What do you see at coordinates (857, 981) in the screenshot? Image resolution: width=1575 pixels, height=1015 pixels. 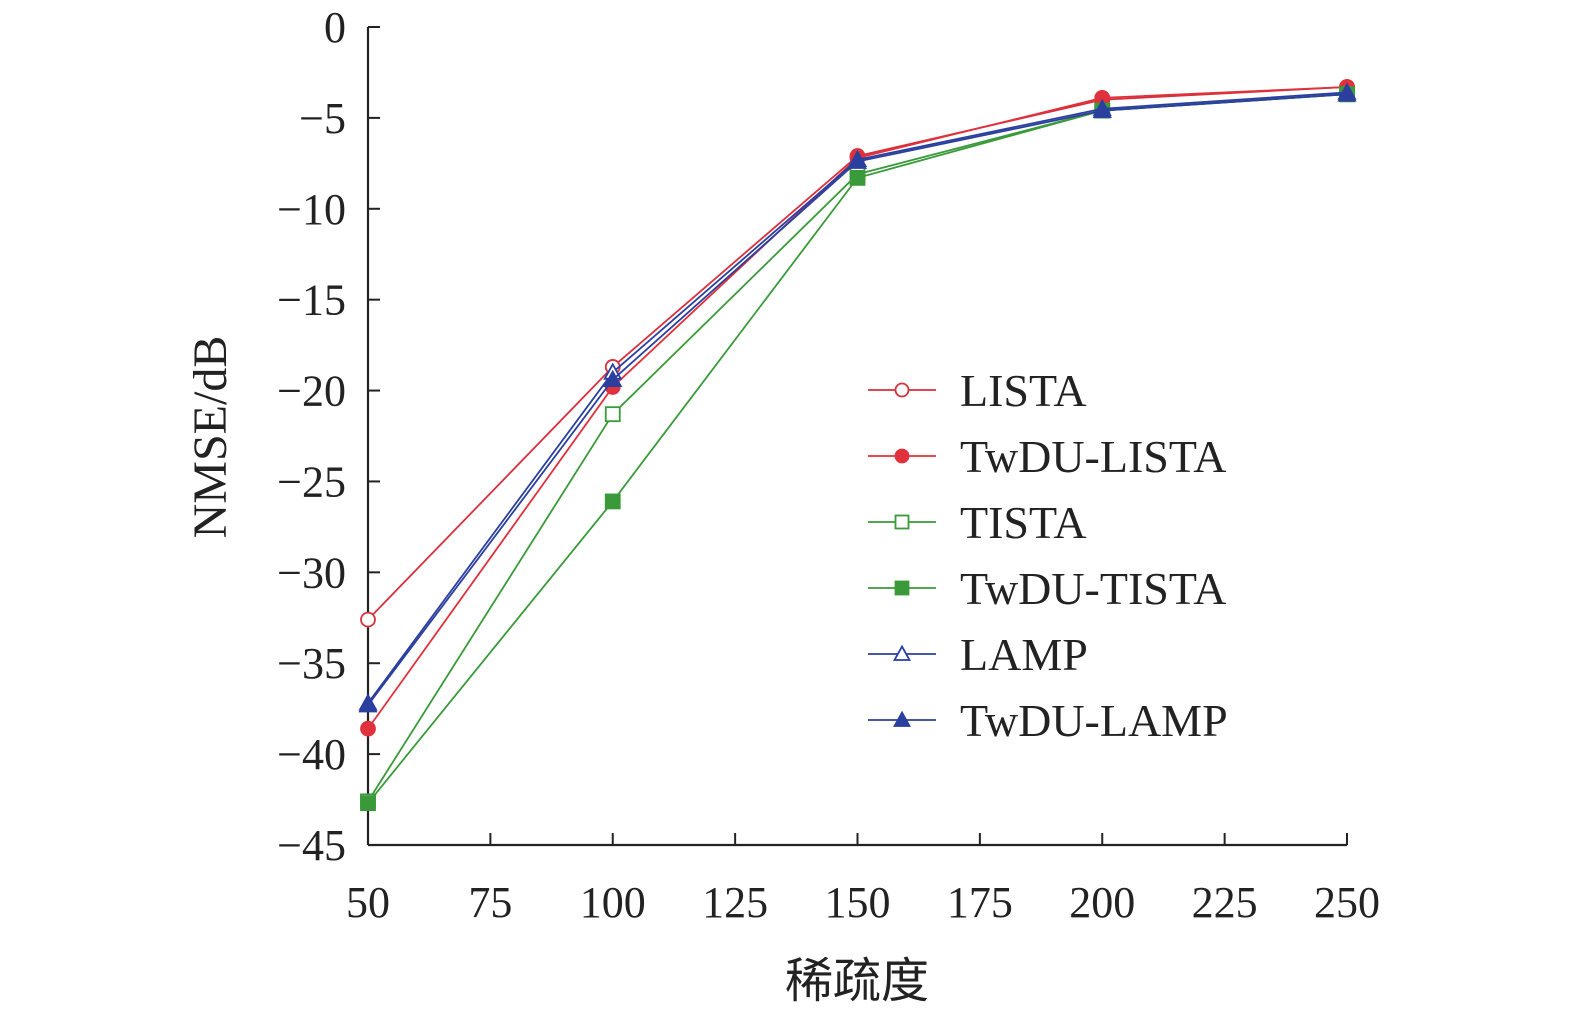 I see `x-axis-title: 稀疏度` at bounding box center [857, 981].